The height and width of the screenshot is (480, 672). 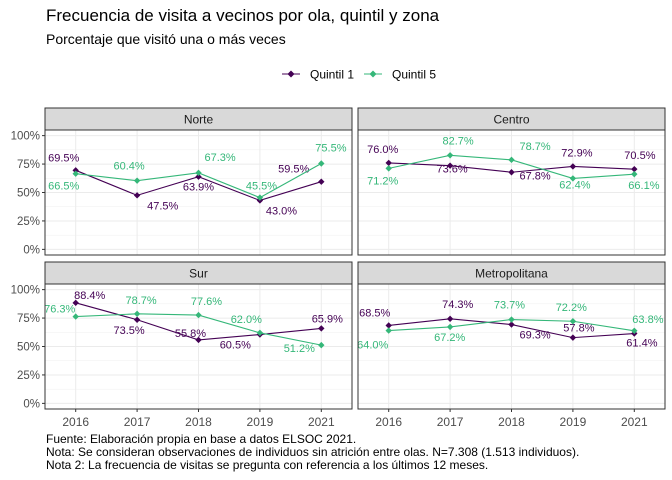 I want to click on data-label: 63.9%, so click(x=198, y=188).